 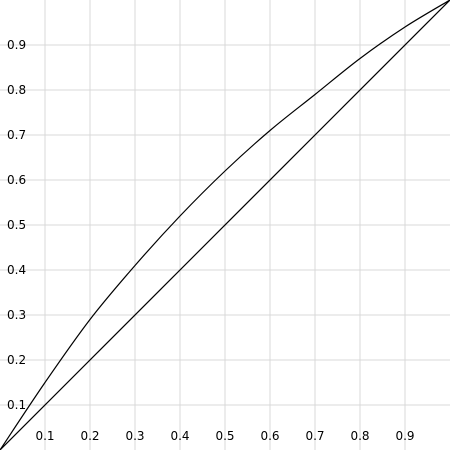 What do you see at coordinates (16, 45) in the screenshot?
I see `y-tick-label: 0.9` at bounding box center [16, 45].